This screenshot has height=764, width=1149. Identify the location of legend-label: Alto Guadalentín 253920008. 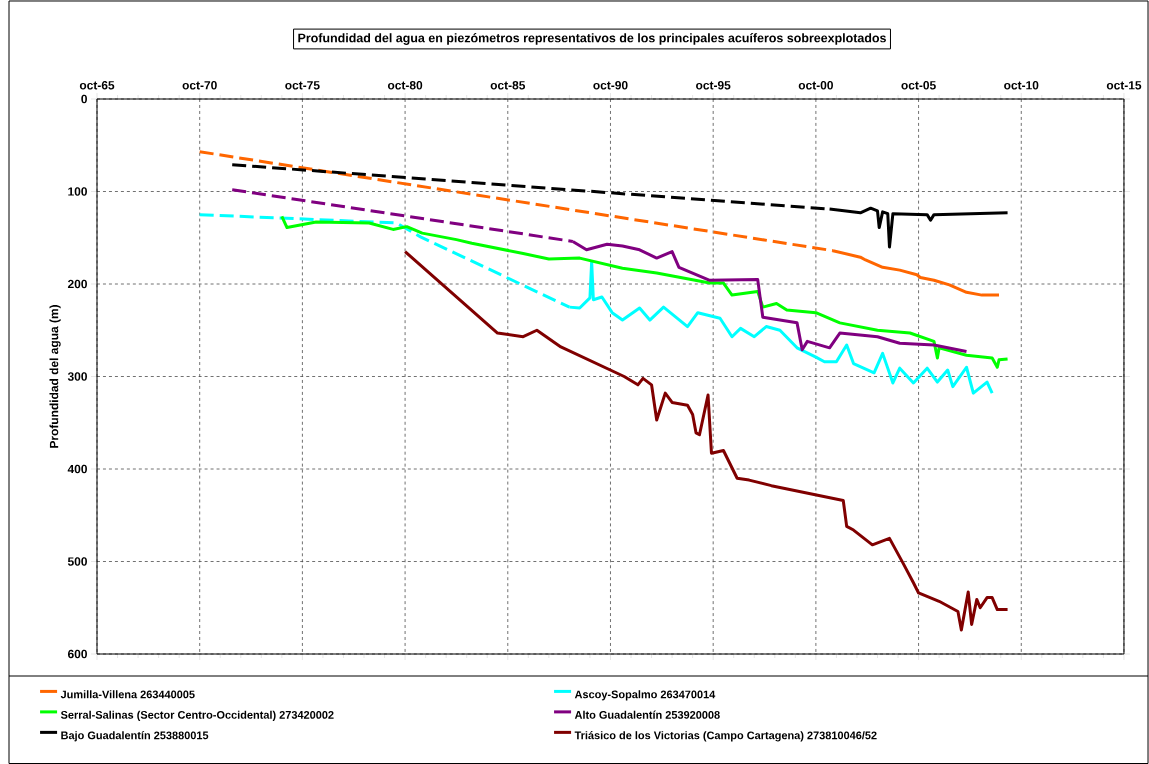
(647, 714).